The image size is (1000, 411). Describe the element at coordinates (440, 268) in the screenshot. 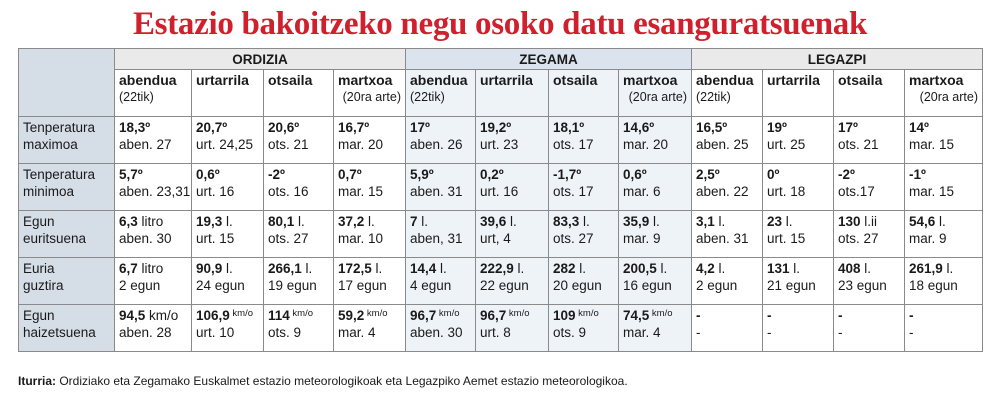

I see `cell-value-line: 14,4 l.` at that location.